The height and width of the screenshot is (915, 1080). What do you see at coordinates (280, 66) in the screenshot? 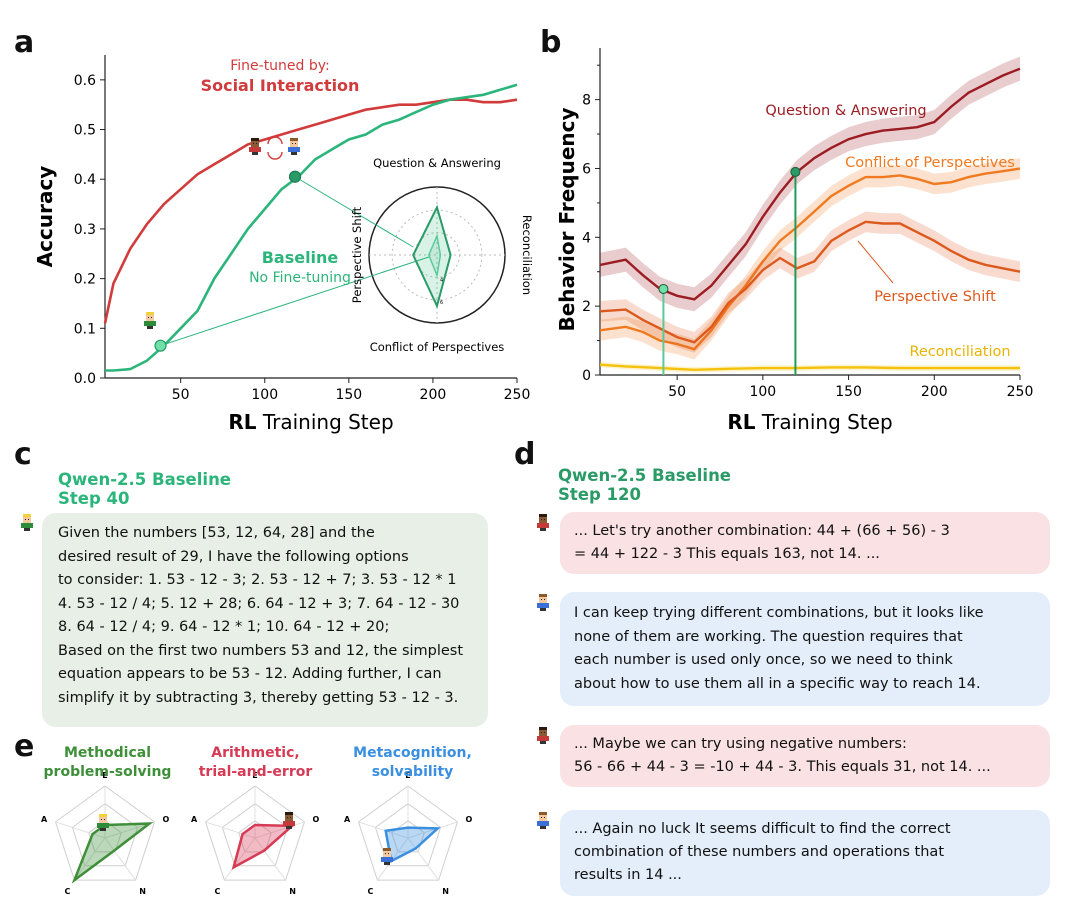
I see `social-label-line1: Fine-tuned by:` at bounding box center [280, 66].